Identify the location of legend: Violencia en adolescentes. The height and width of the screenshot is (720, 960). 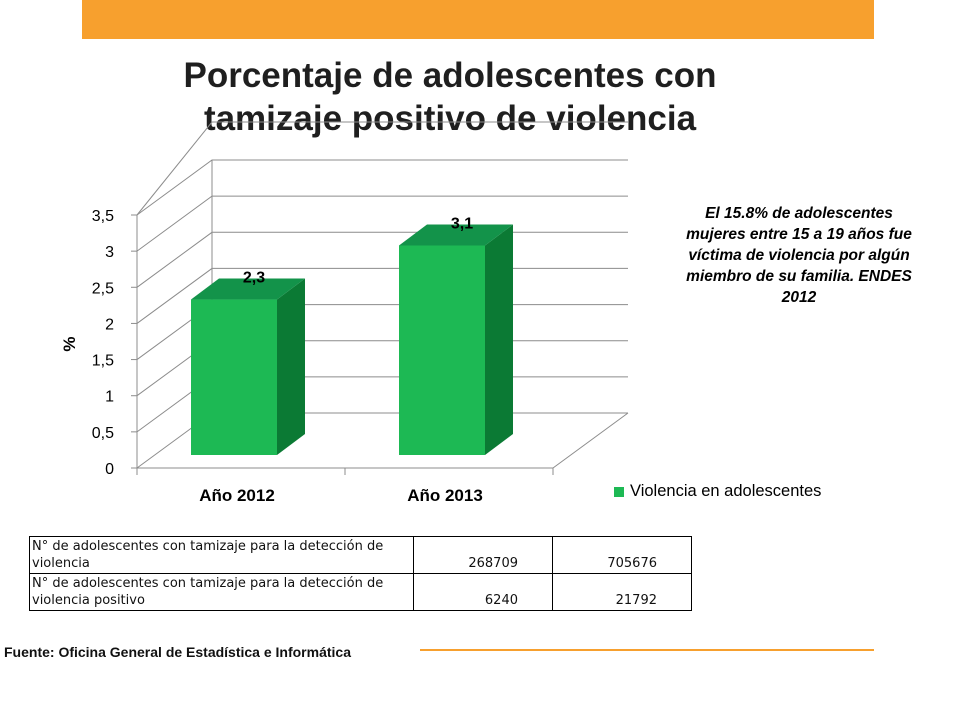
(717, 491).